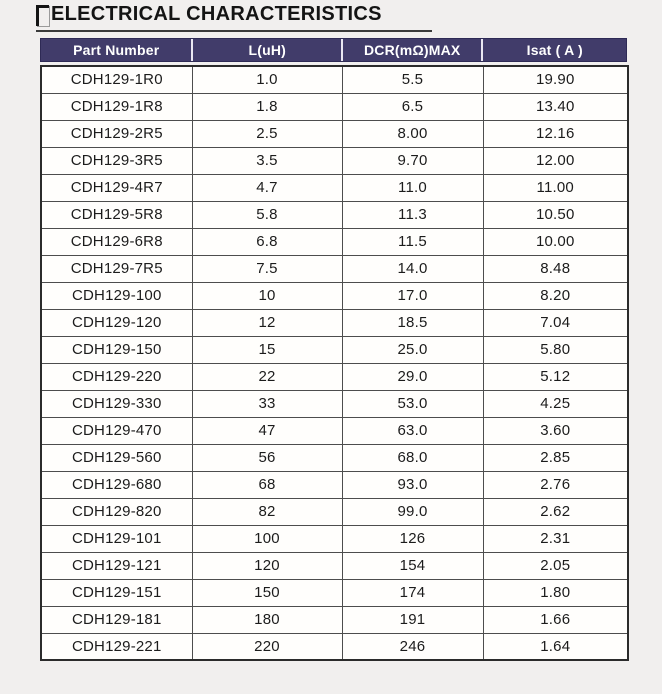 The height and width of the screenshot is (694, 662). Describe the element at coordinates (267, 106) in the screenshot. I see `inductance-cell: 1.8` at that location.